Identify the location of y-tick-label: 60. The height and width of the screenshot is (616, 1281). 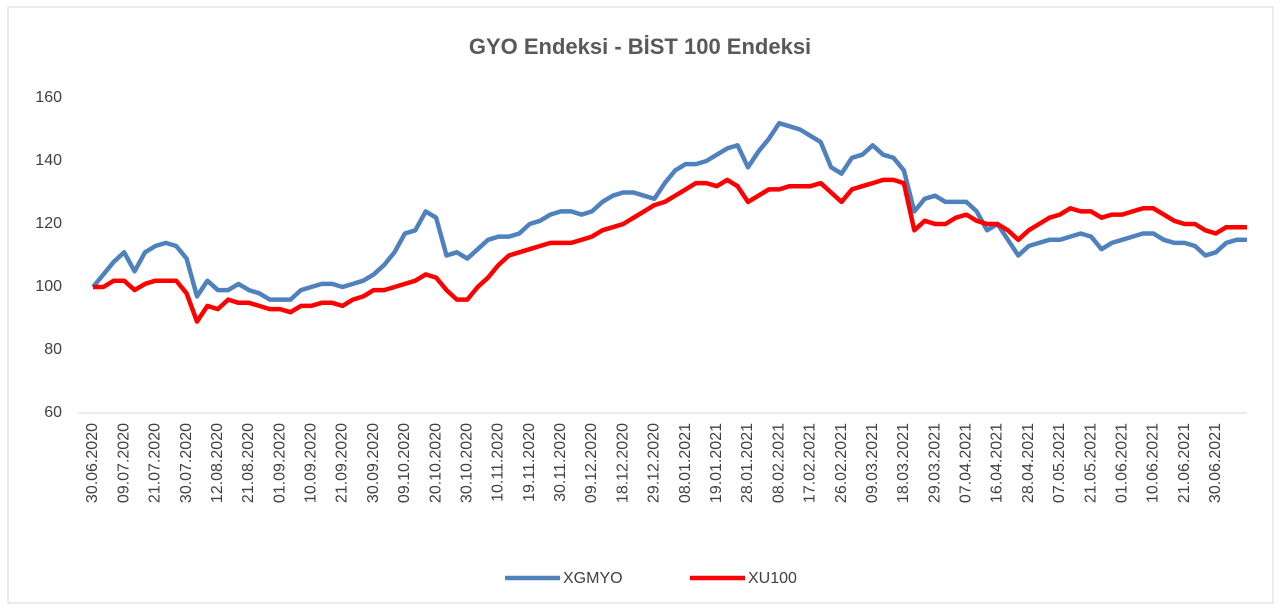
(53, 412).